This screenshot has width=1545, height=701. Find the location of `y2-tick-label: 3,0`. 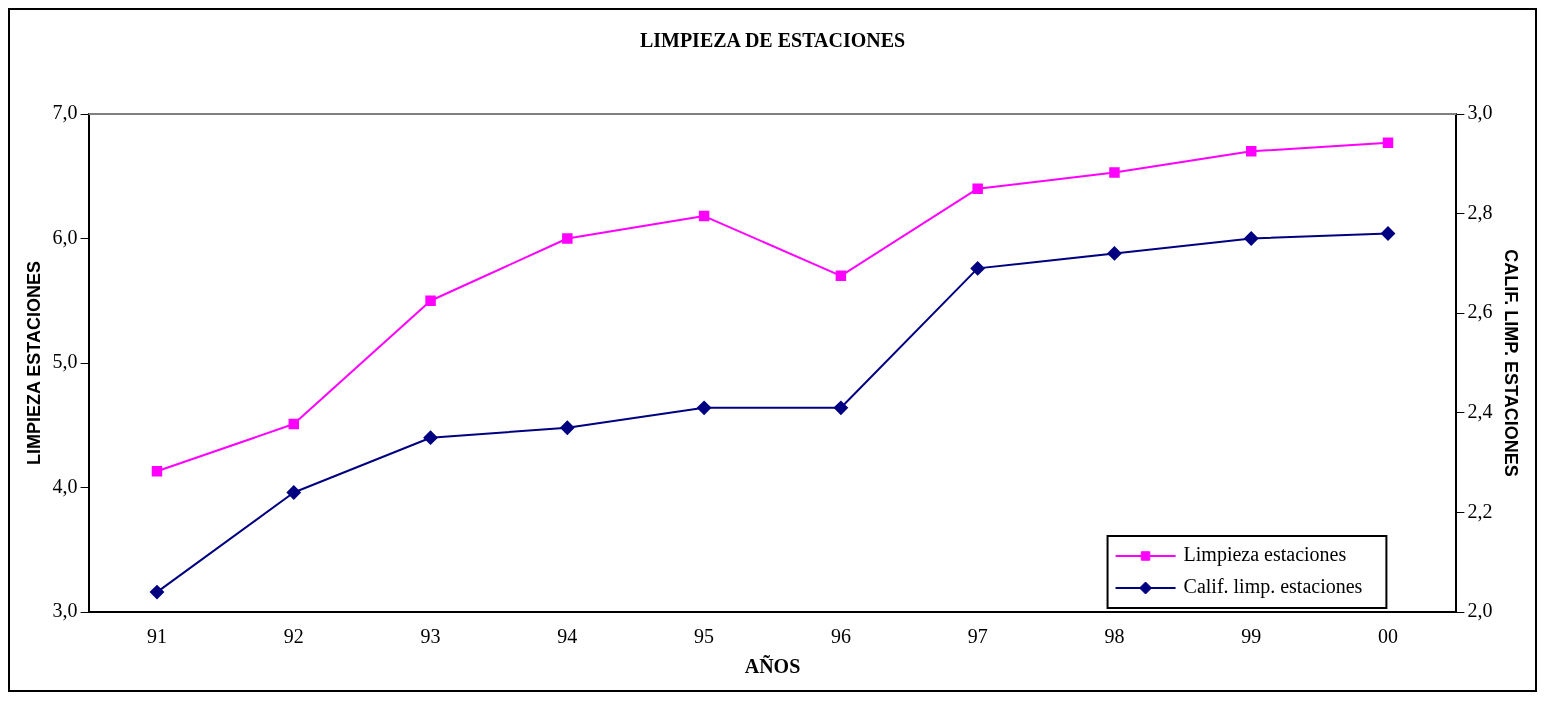

y2-tick-label: 3,0 is located at coordinates (1480, 112).